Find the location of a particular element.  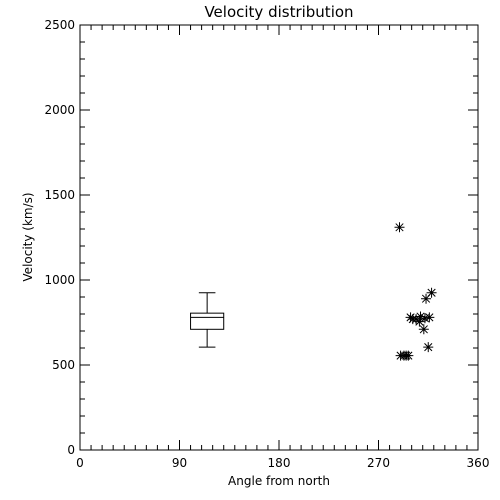

x-tick-label: 360 is located at coordinates (478, 463).